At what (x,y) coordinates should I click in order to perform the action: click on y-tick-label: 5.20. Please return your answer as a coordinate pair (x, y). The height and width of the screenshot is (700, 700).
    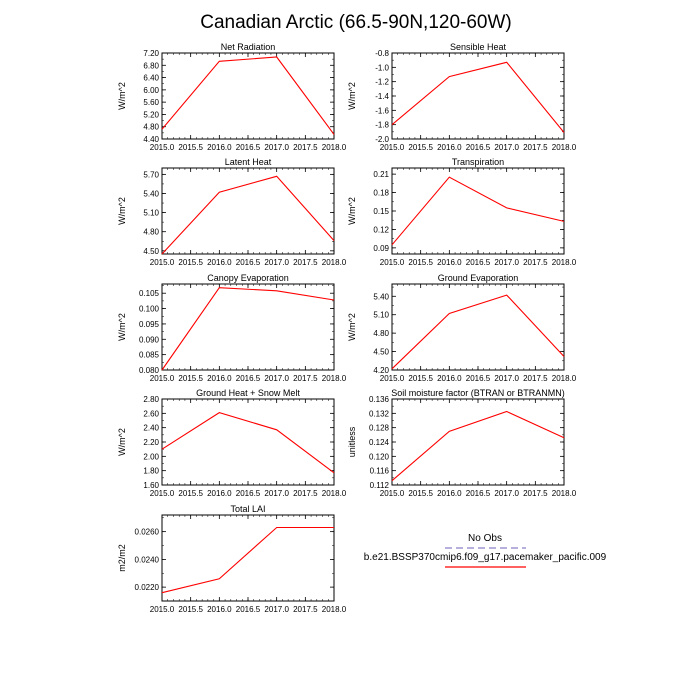
    Looking at the image, I should click on (151, 114).